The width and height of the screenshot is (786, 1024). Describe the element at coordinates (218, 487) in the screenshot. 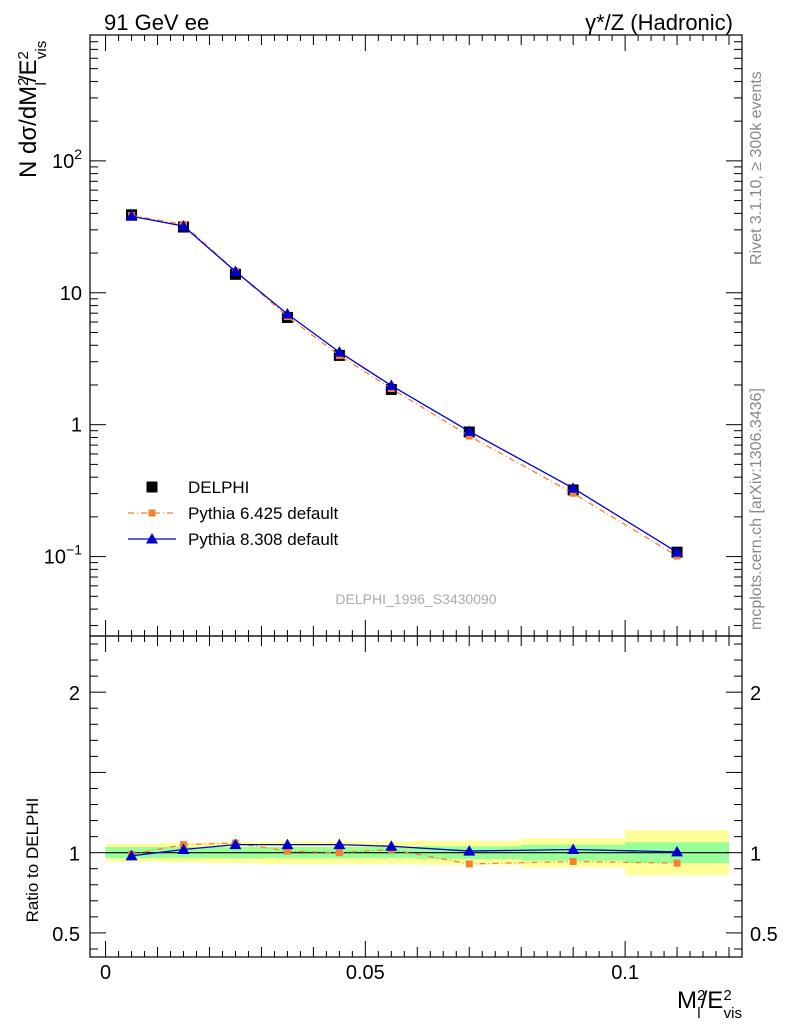

I see `legend-label-0: DELPHI` at that location.